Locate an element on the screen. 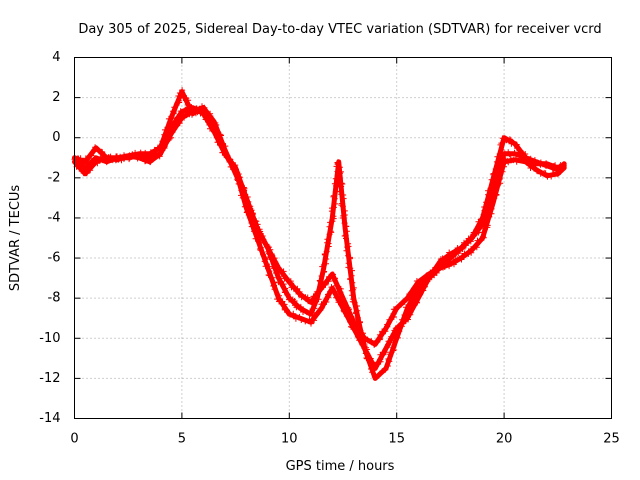 This screenshot has height=480, width=640. y-tick-label: -2 is located at coordinates (54, 177).